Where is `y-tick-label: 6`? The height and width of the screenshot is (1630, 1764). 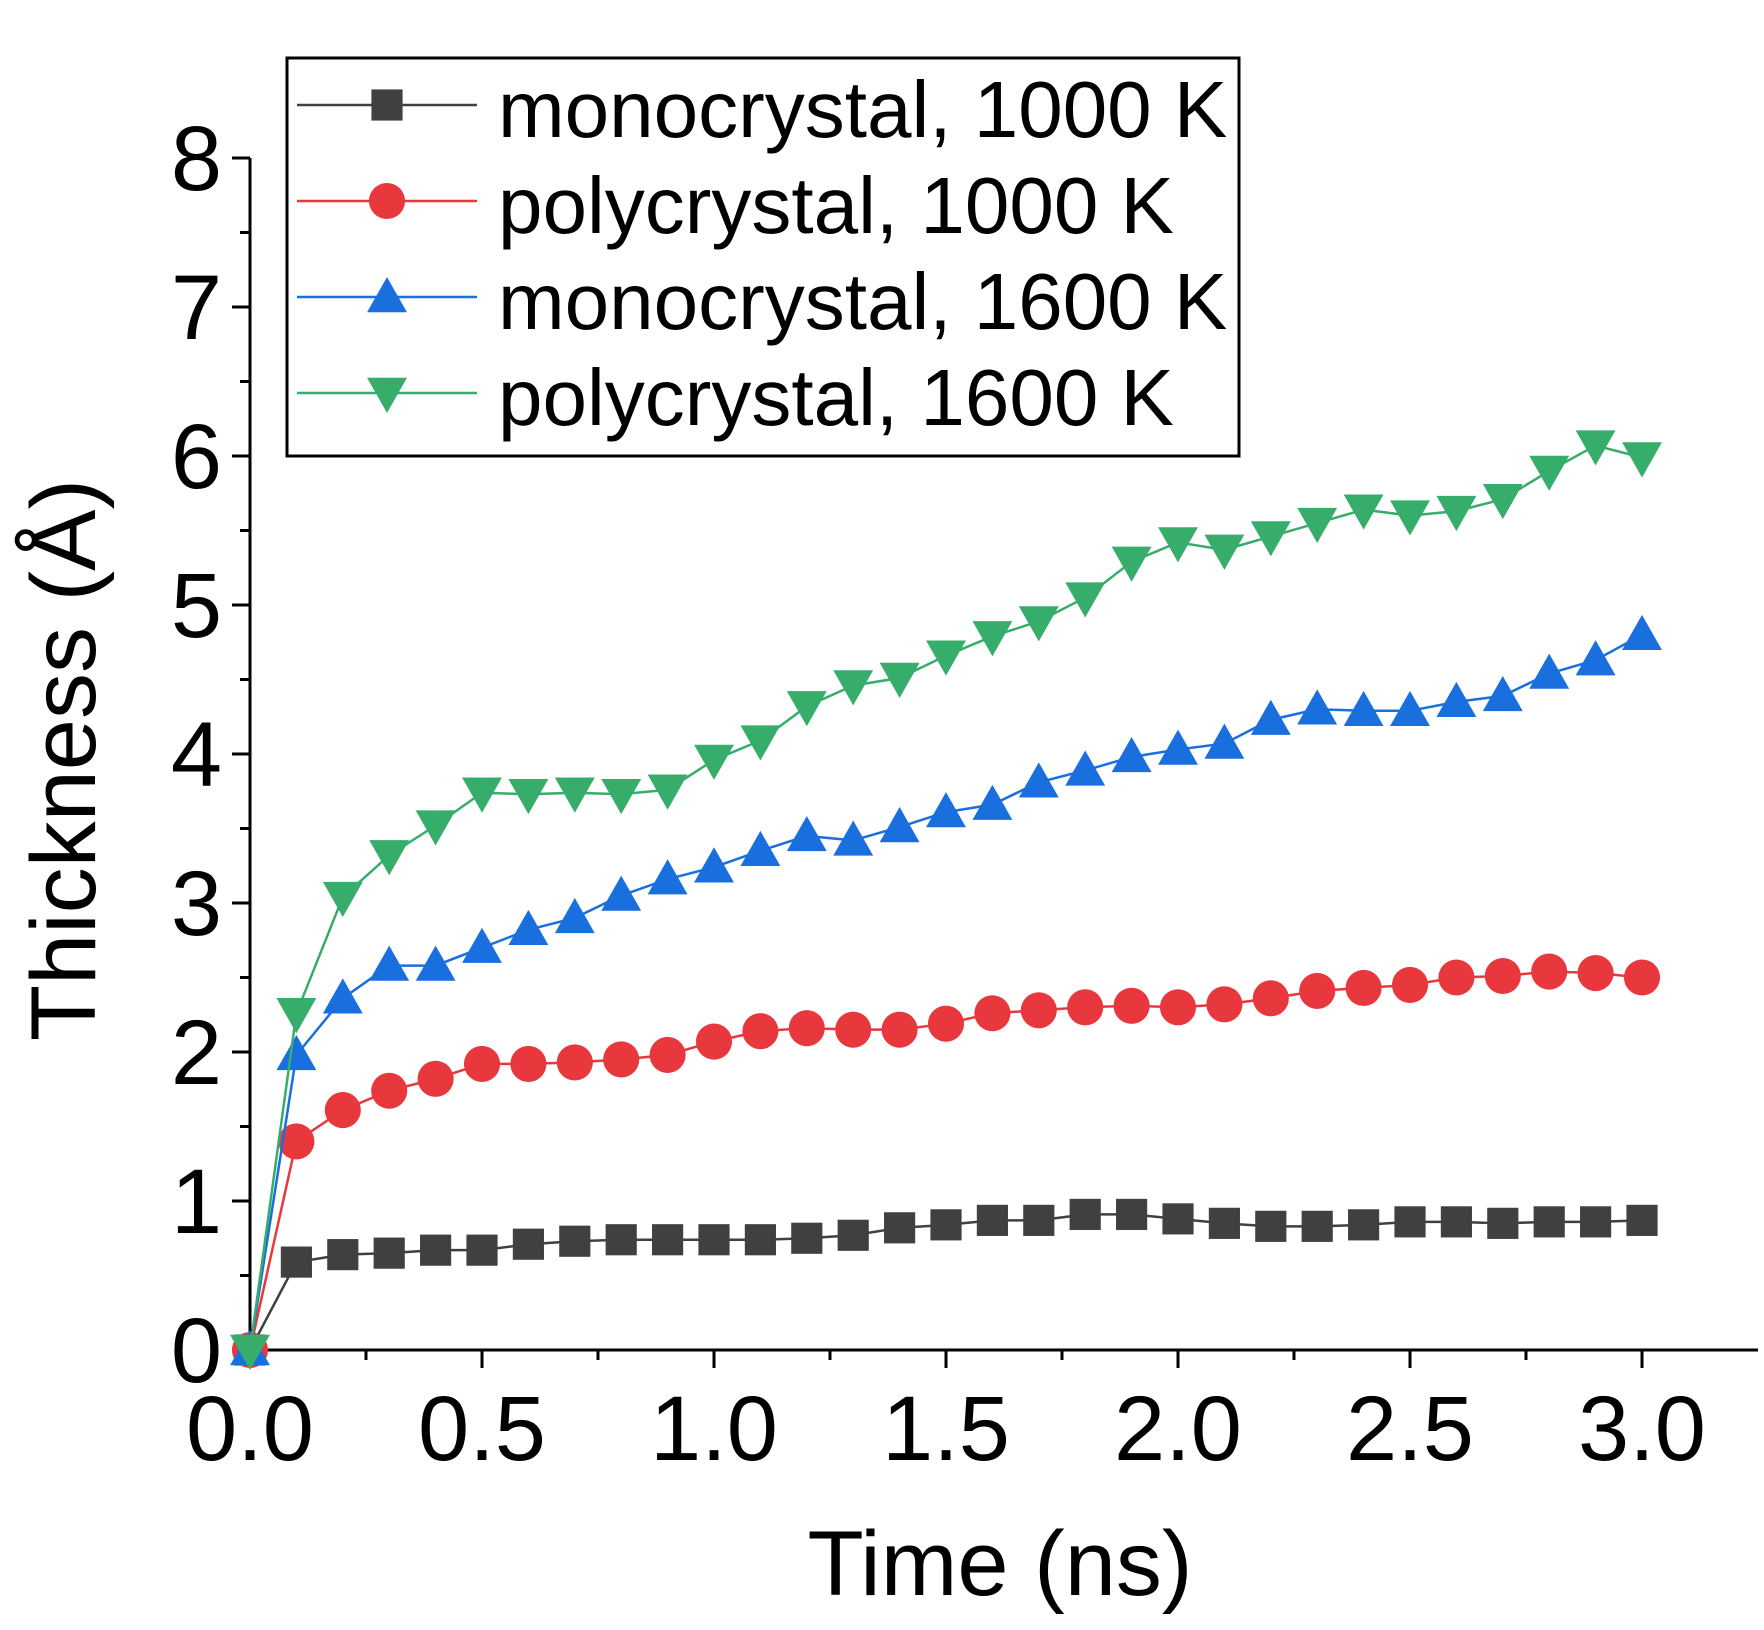 y-tick-label: 6 is located at coordinates (196, 457).